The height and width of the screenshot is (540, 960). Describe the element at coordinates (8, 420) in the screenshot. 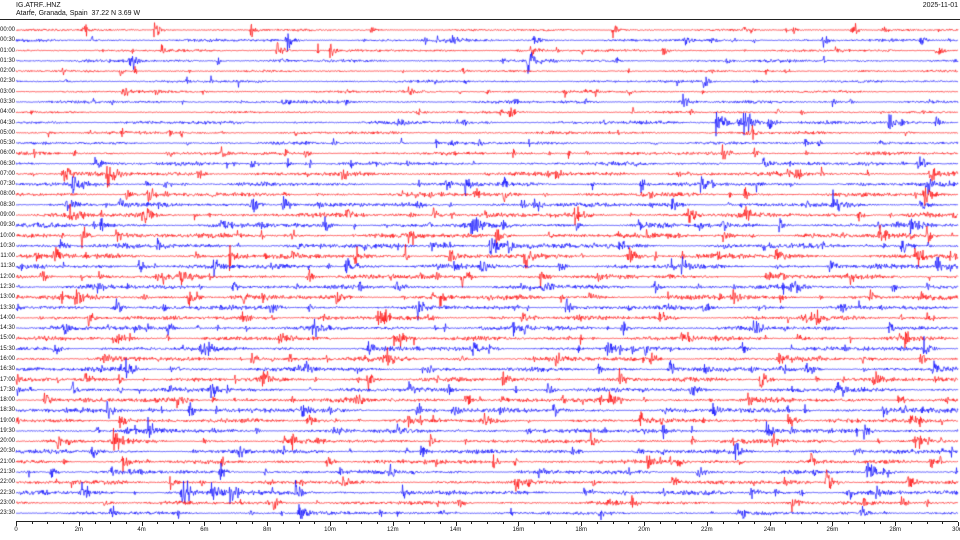

I see `row-time-label: 19:00` at that location.